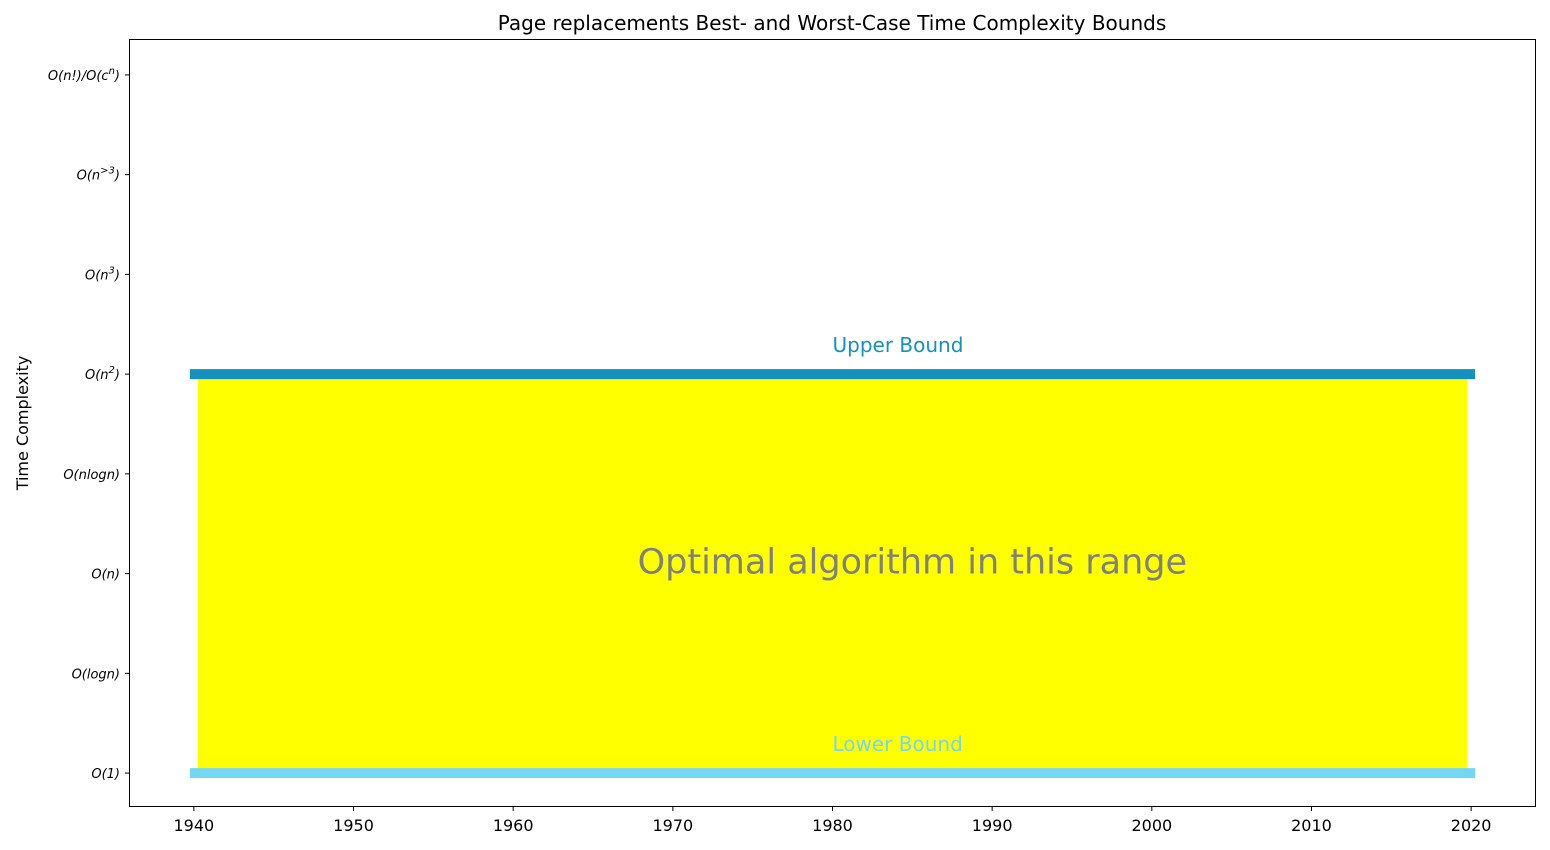  What do you see at coordinates (105, 575) in the screenshot?
I see `y-tick-label: O(n)` at bounding box center [105, 575].